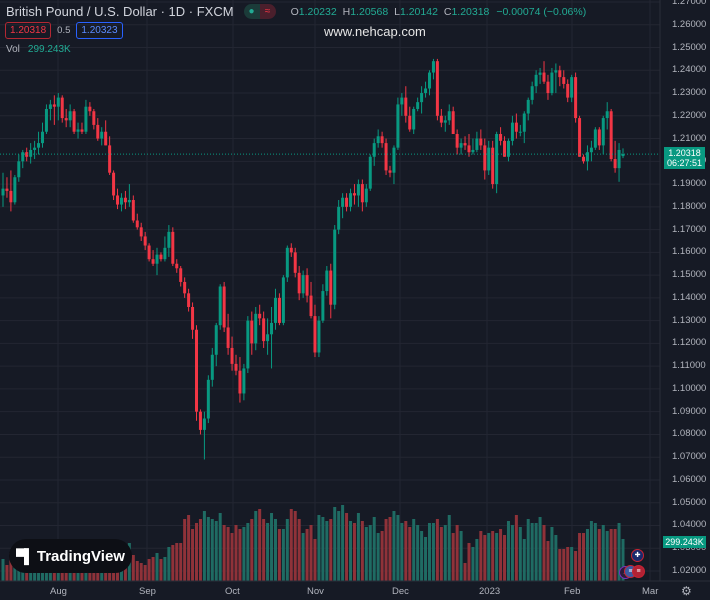 The width and height of the screenshot is (710, 600). I want to click on price-tick-label: 1.16000, so click(689, 252).